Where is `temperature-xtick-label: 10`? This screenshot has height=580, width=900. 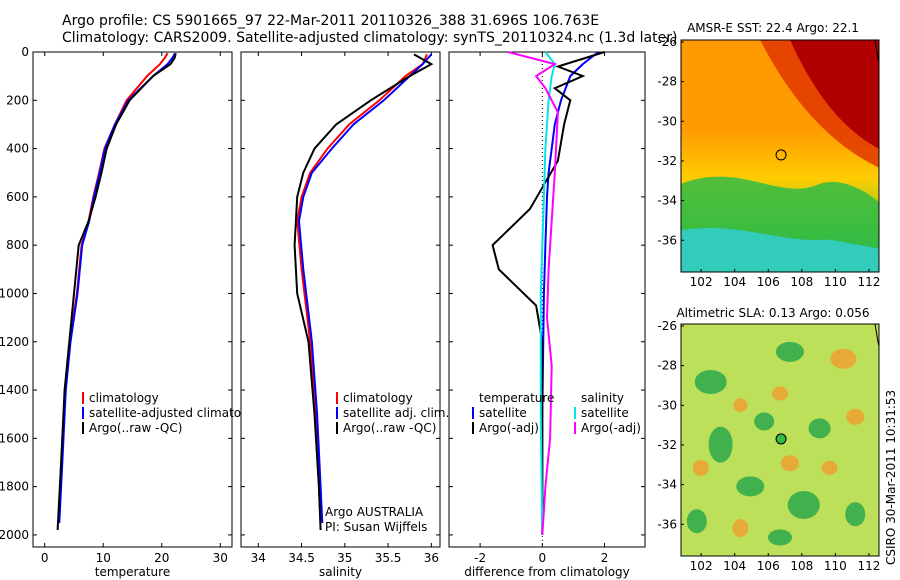
temperature-xtick-label: 10 is located at coordinates (103, 558).